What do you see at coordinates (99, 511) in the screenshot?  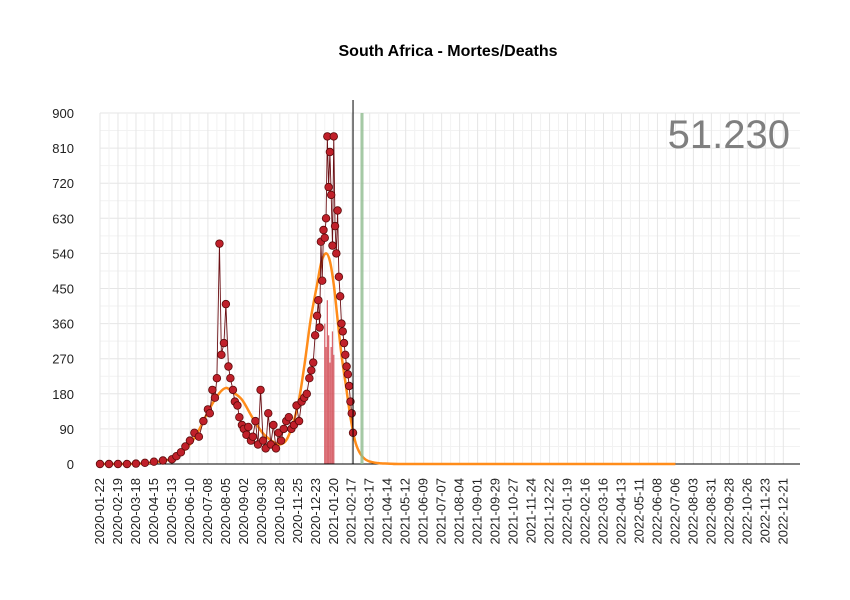 I see `x-tick-label: 2020-01-22` at bounding box center [99, 511].